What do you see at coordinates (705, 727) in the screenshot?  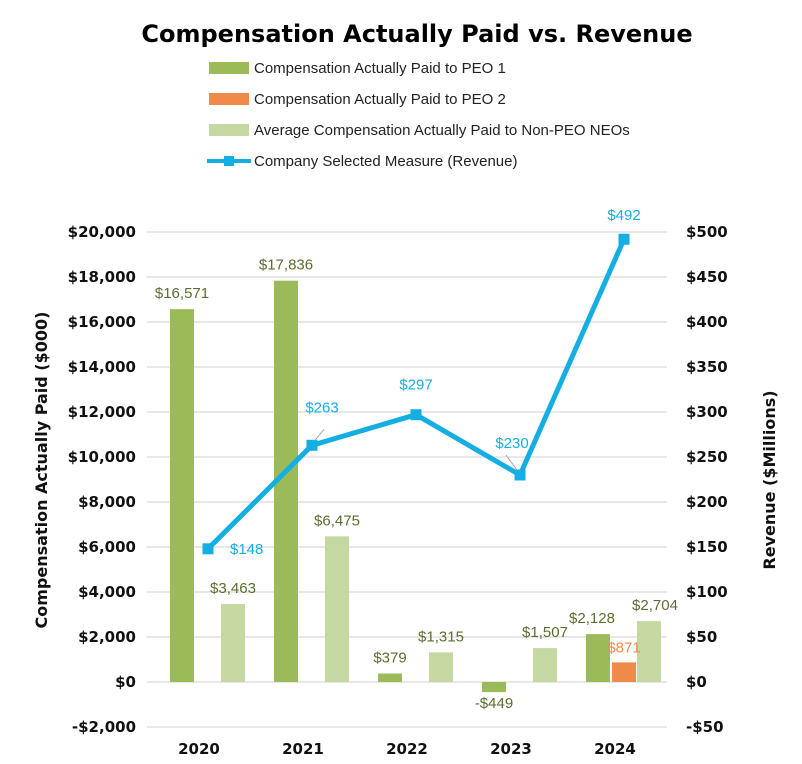 I see `y2-tick-label: -$50` at bounding box center [705, 727].